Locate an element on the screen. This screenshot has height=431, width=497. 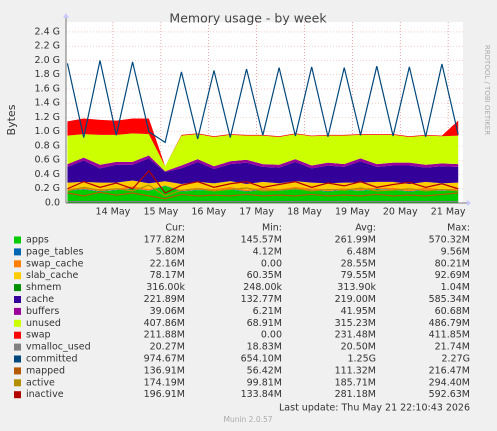
legend-min: 132.77M is located at coordinates (261, 299).